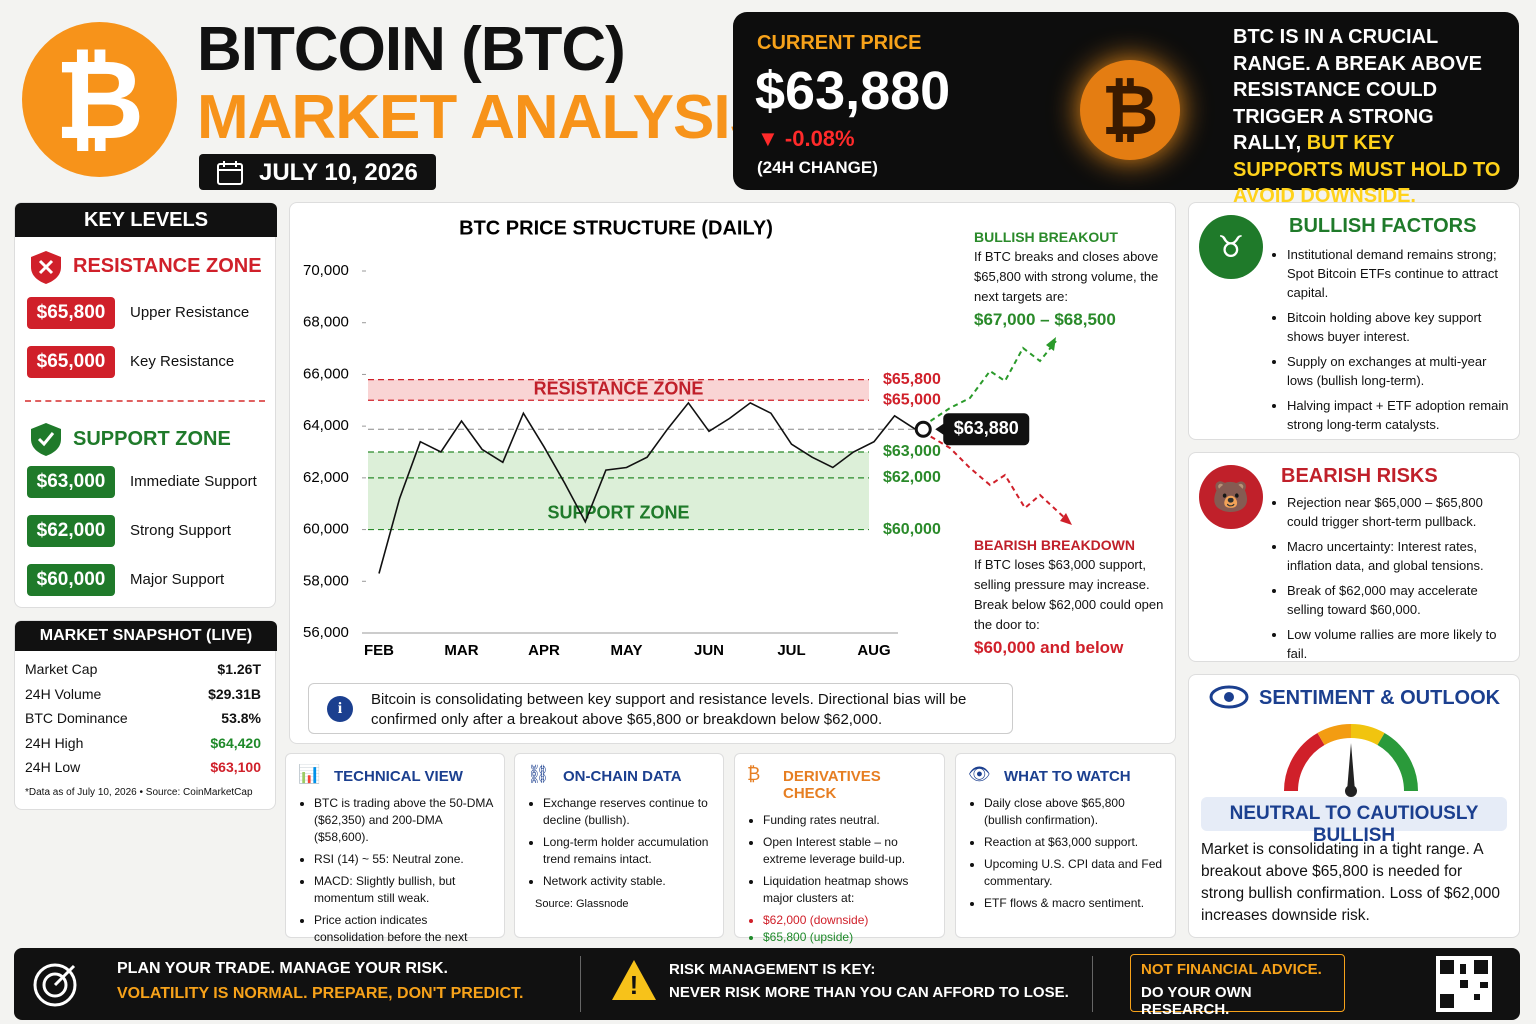  I want to click on level-label: $63,000, so click(912, 451).